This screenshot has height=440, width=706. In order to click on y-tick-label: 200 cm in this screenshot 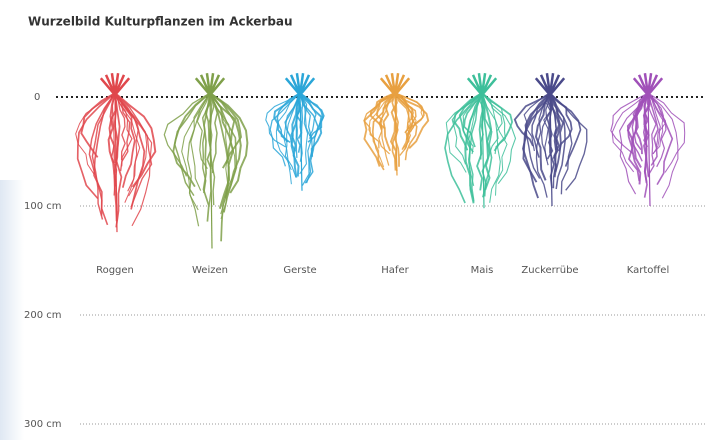, I will do `click(43, 315)`.